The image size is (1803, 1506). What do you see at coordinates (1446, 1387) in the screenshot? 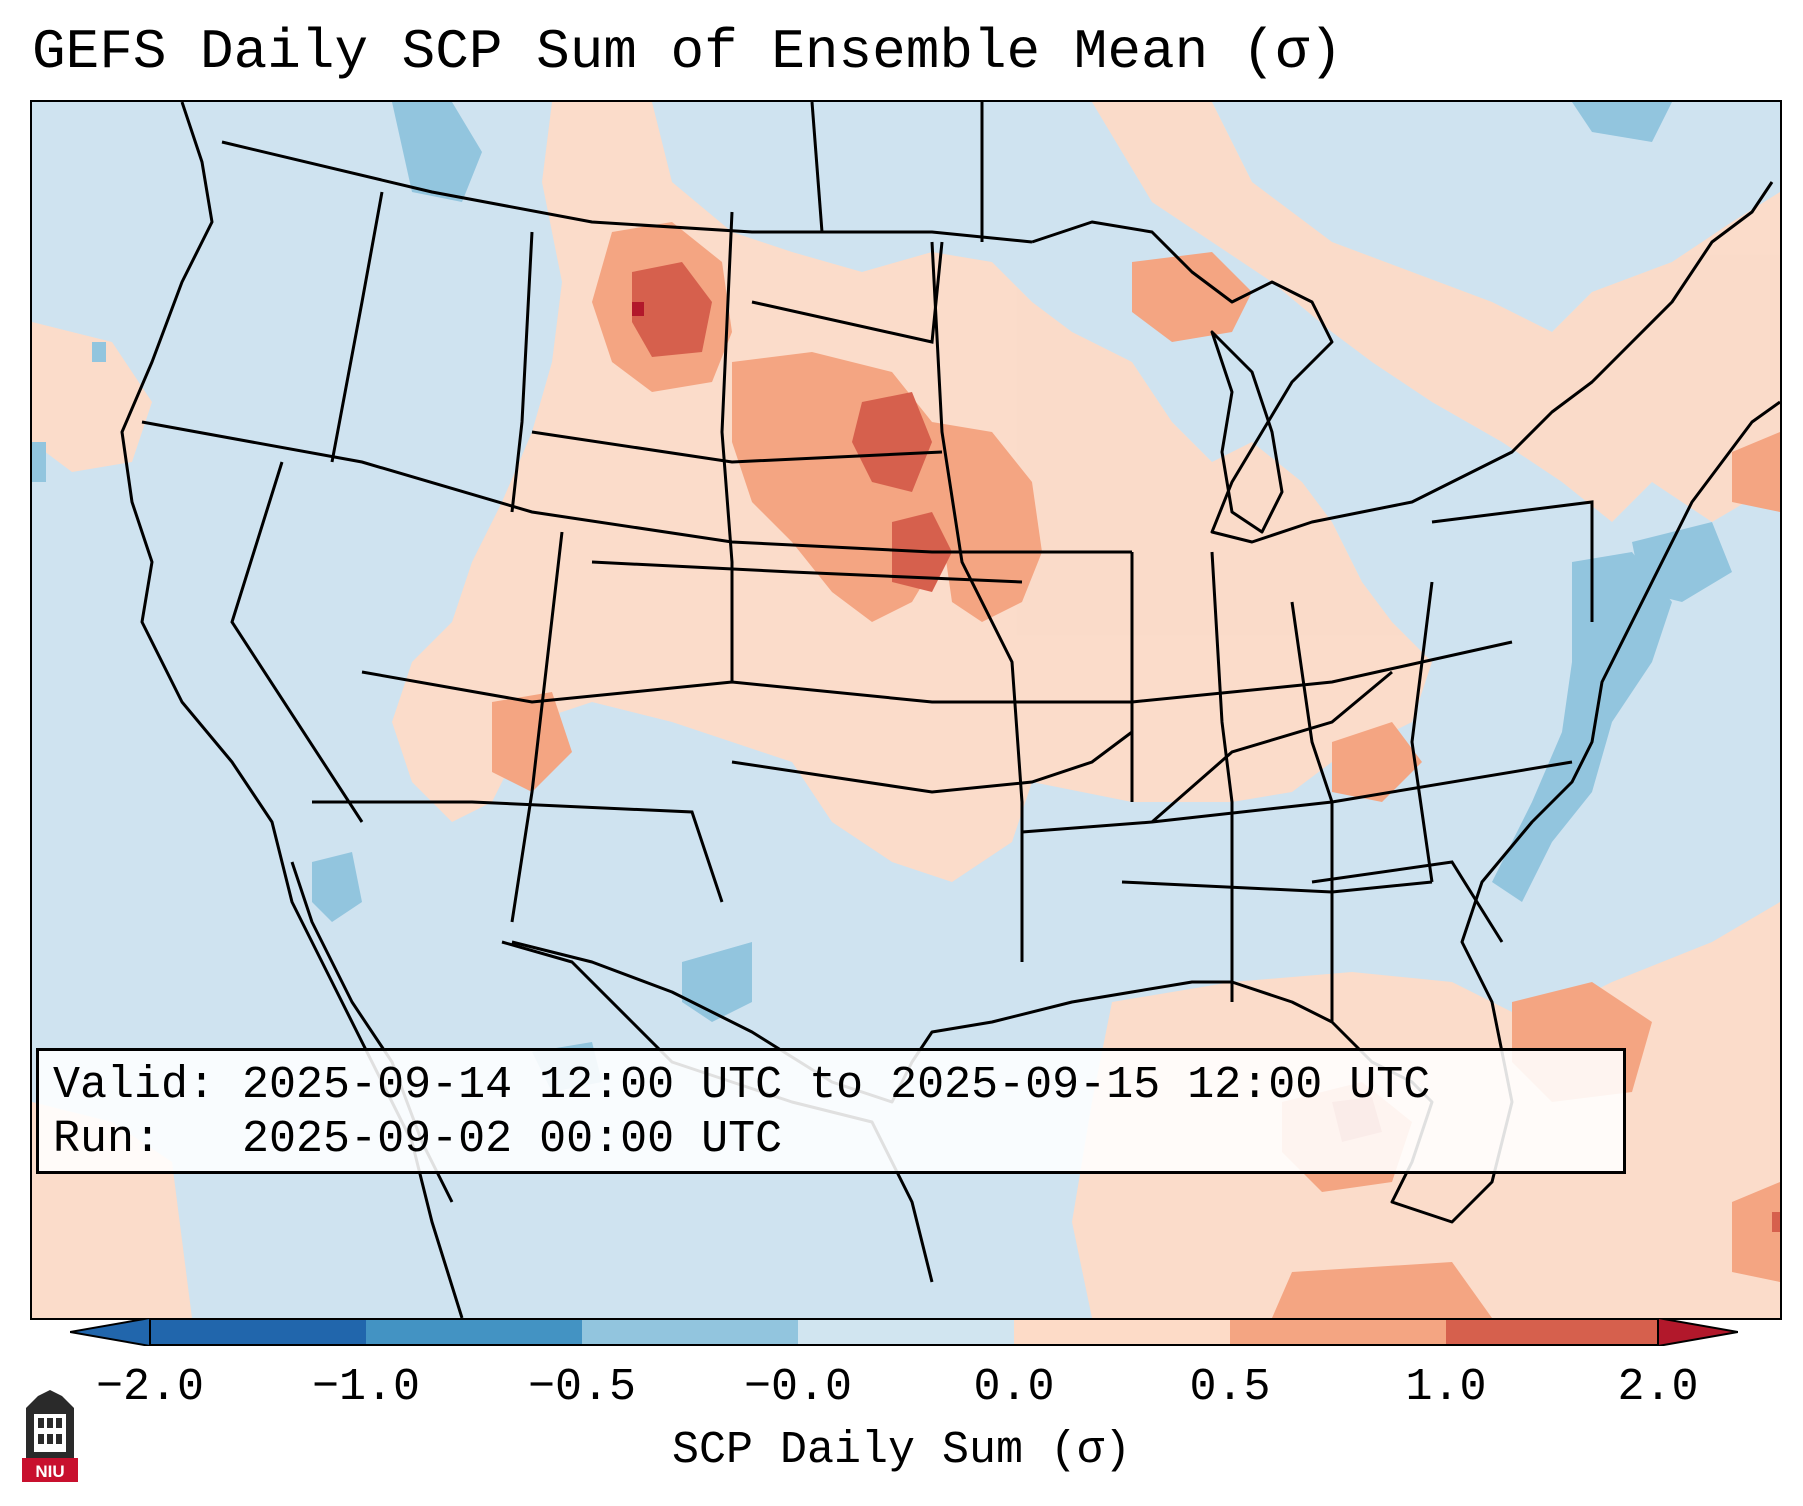
I see `colorbar-tick: 1.0` at bounding box center [1446, 1387].